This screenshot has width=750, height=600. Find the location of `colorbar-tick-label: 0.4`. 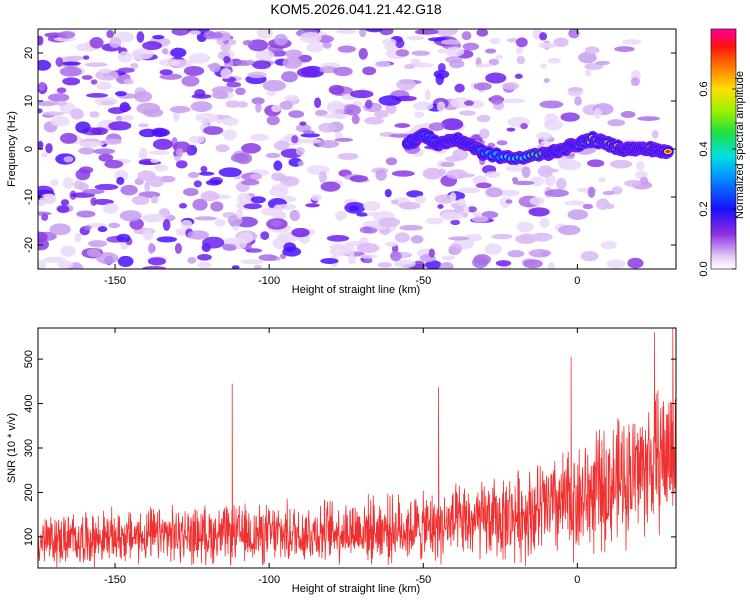

colorbar-tick-label: 0.4 is located at coordinates (704, 148).